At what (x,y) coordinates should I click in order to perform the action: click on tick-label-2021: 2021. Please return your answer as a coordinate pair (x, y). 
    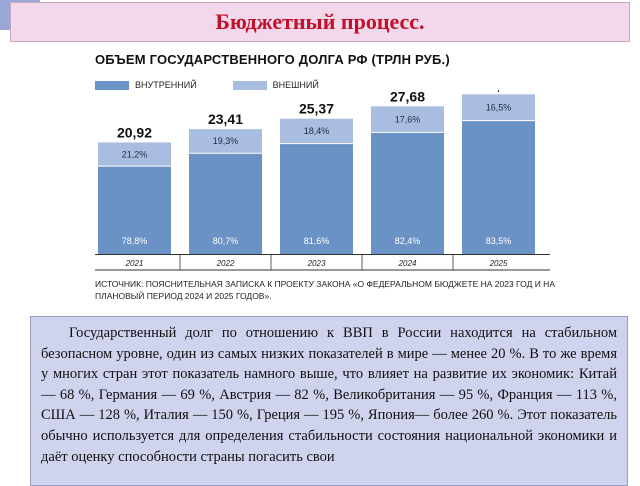
    Looking at the image, I should click on (134, 263).